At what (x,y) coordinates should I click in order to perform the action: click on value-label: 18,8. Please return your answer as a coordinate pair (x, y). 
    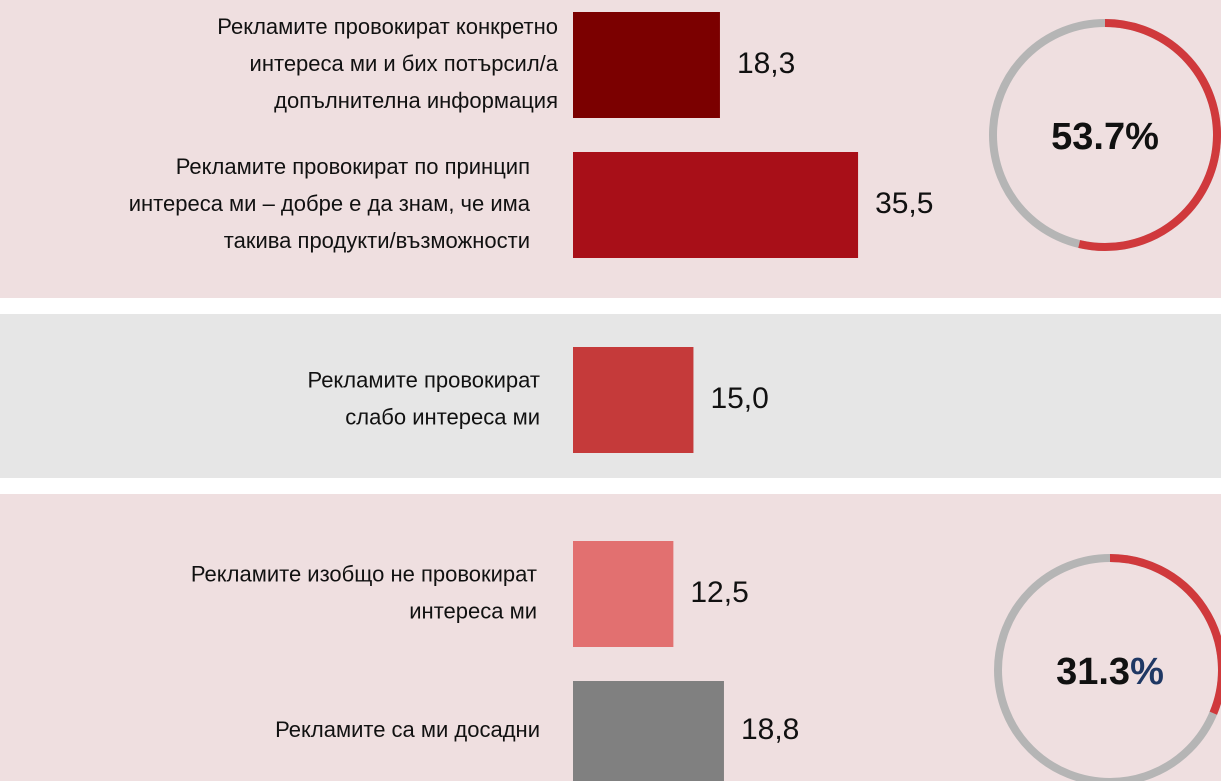
    Looking at the image, I should click on (770, 729).